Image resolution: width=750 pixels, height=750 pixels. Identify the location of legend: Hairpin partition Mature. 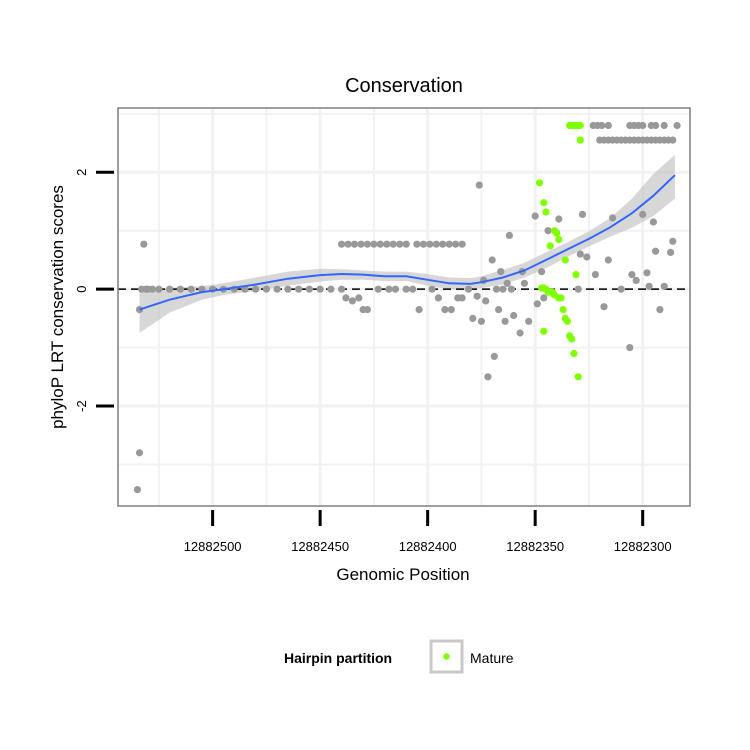
(399, 656).